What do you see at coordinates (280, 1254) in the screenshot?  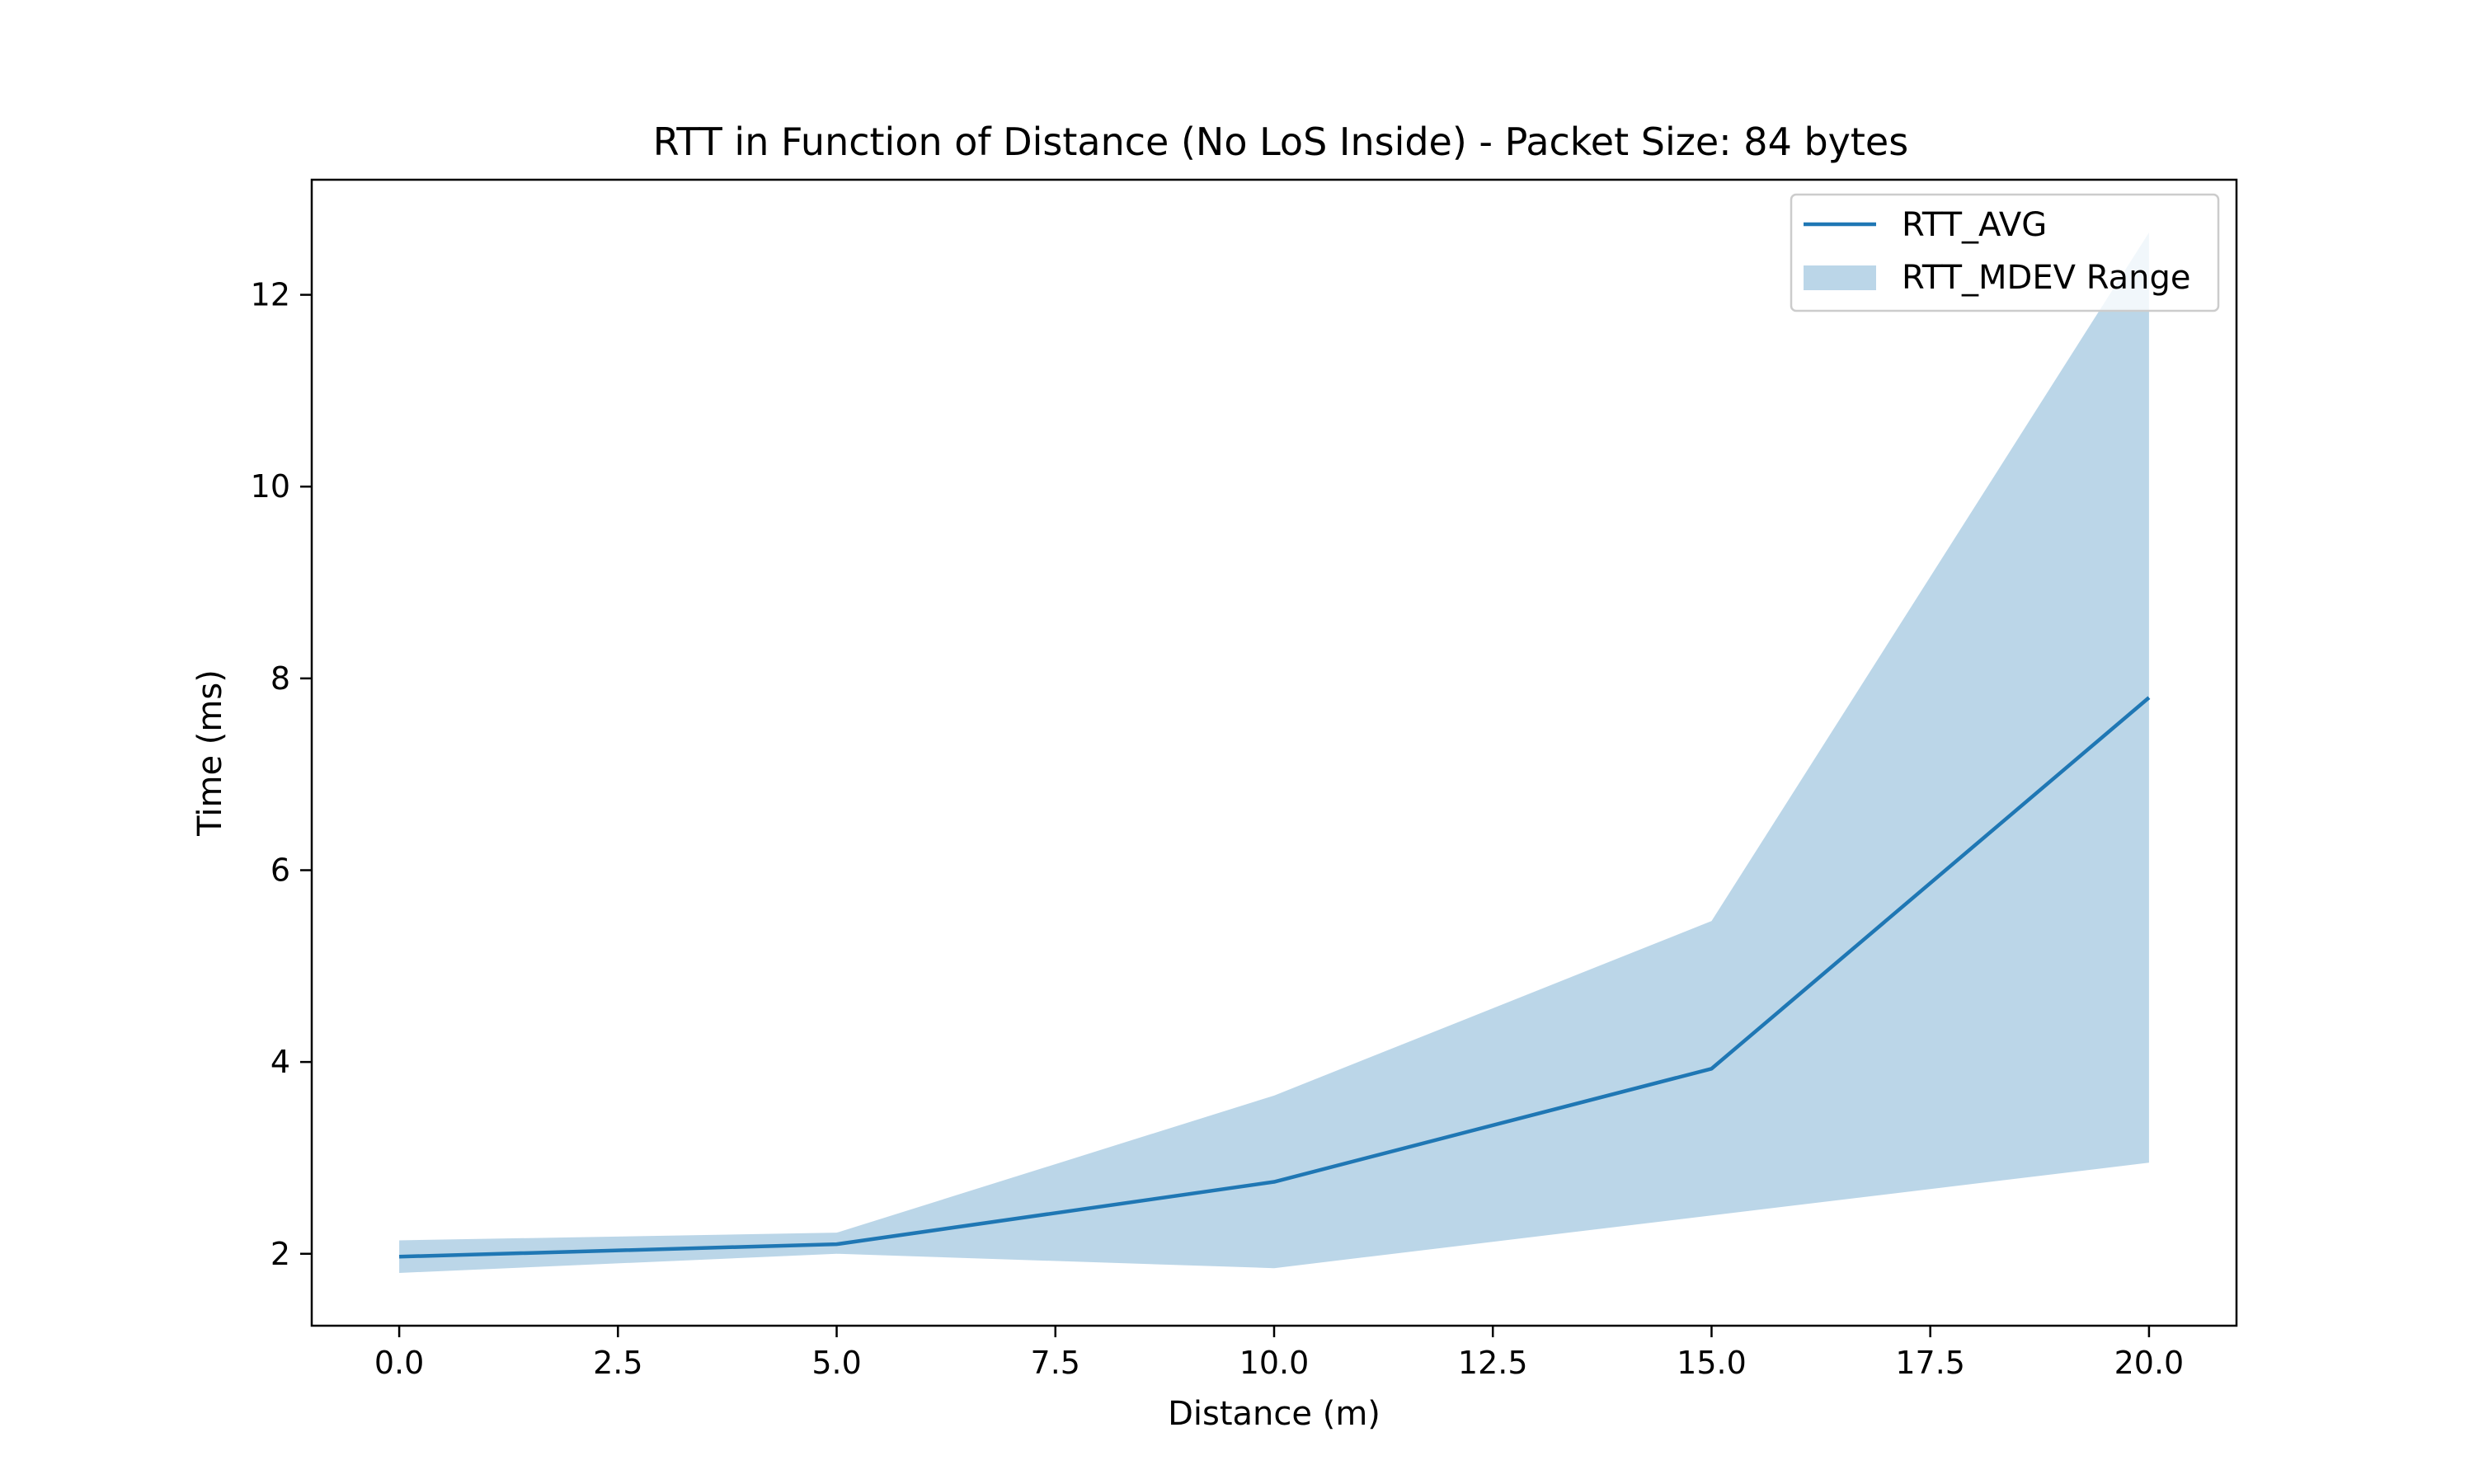 I see `y-tick-label: 2` at bounding box center [280, 1254].